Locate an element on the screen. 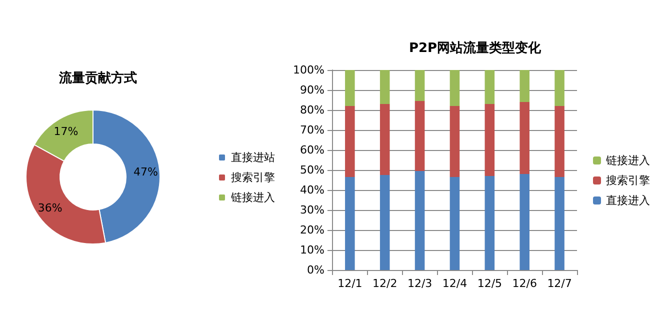 Image resolution: width=665 pixels, height=323 pixels. x-tick-label: 12/4 is located at coordinates (455, 283).